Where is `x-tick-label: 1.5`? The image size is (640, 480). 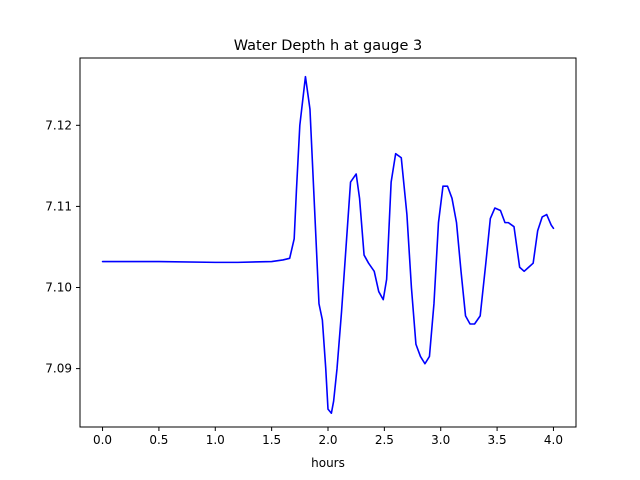
x-tick-label: 1.5 is located at coordinates (271, 440).